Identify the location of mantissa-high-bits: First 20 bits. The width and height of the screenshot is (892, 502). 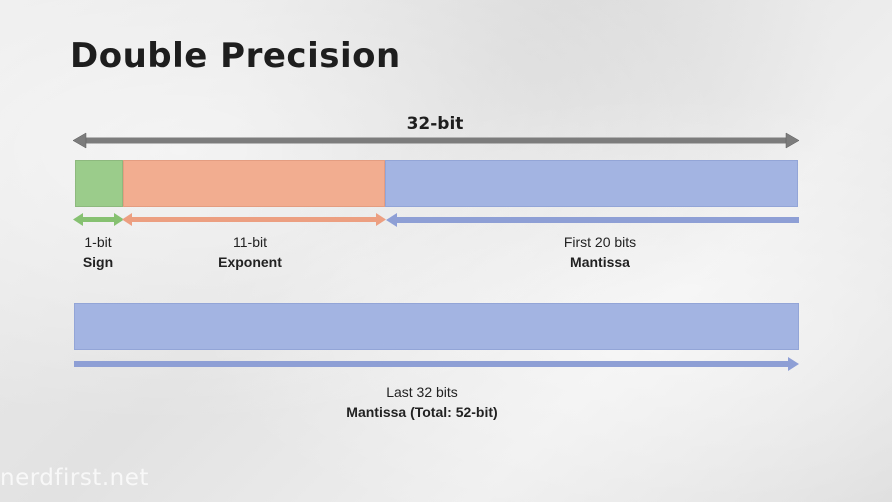
(600, 242).